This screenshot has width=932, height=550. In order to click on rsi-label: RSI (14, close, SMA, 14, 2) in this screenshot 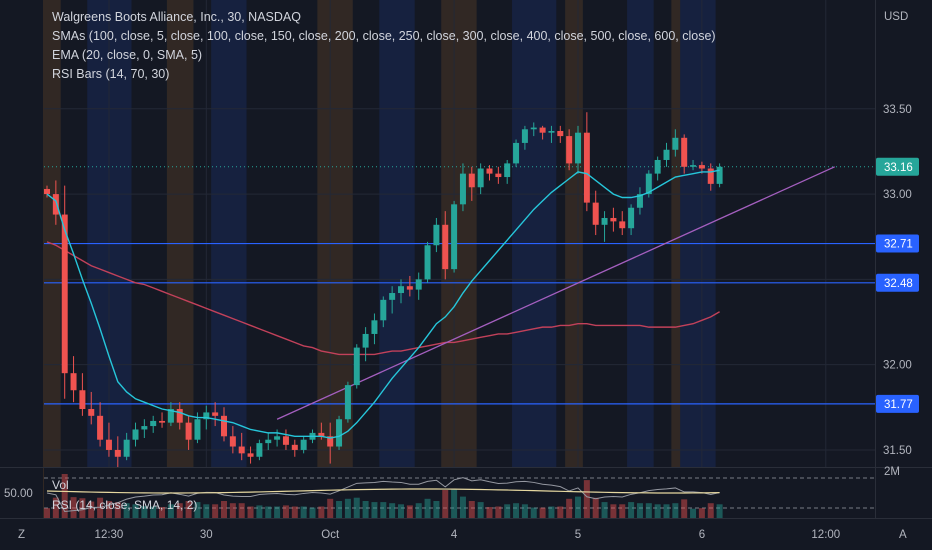, I will do `click(125, 505)`.